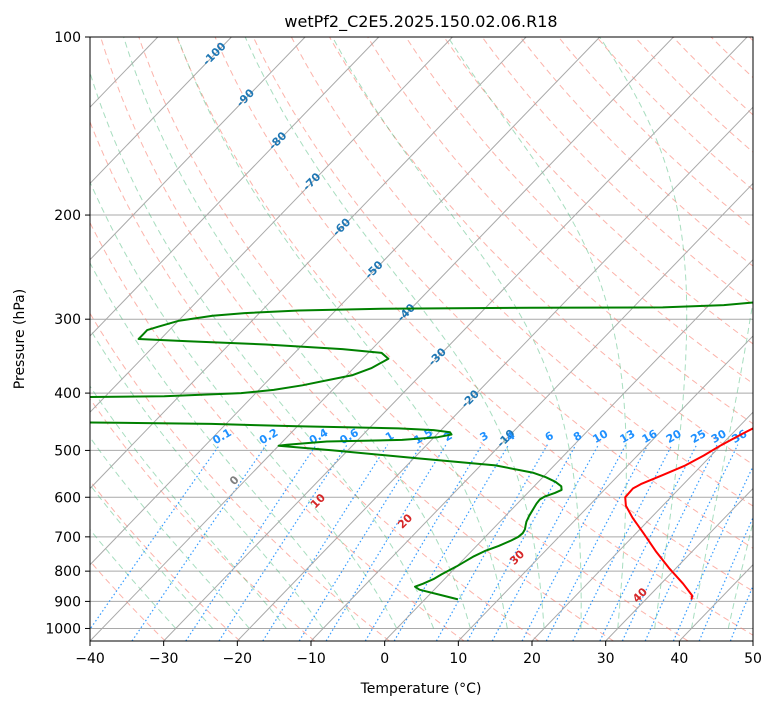 The image size is (775, 708). I want to click on temperature-series-line, so click(688, 513).